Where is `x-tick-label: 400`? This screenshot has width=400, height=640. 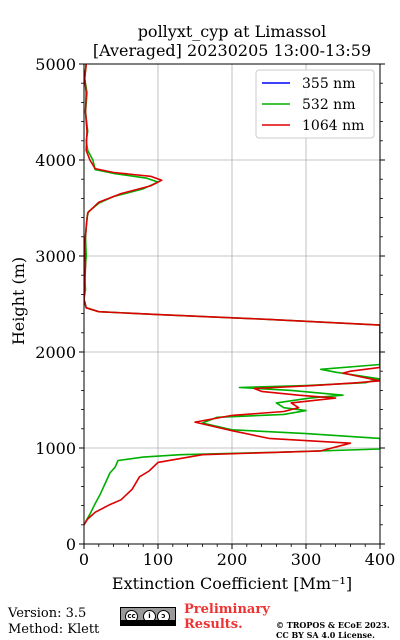 x-tick-label: 400 is located at coordinates (380, 559).